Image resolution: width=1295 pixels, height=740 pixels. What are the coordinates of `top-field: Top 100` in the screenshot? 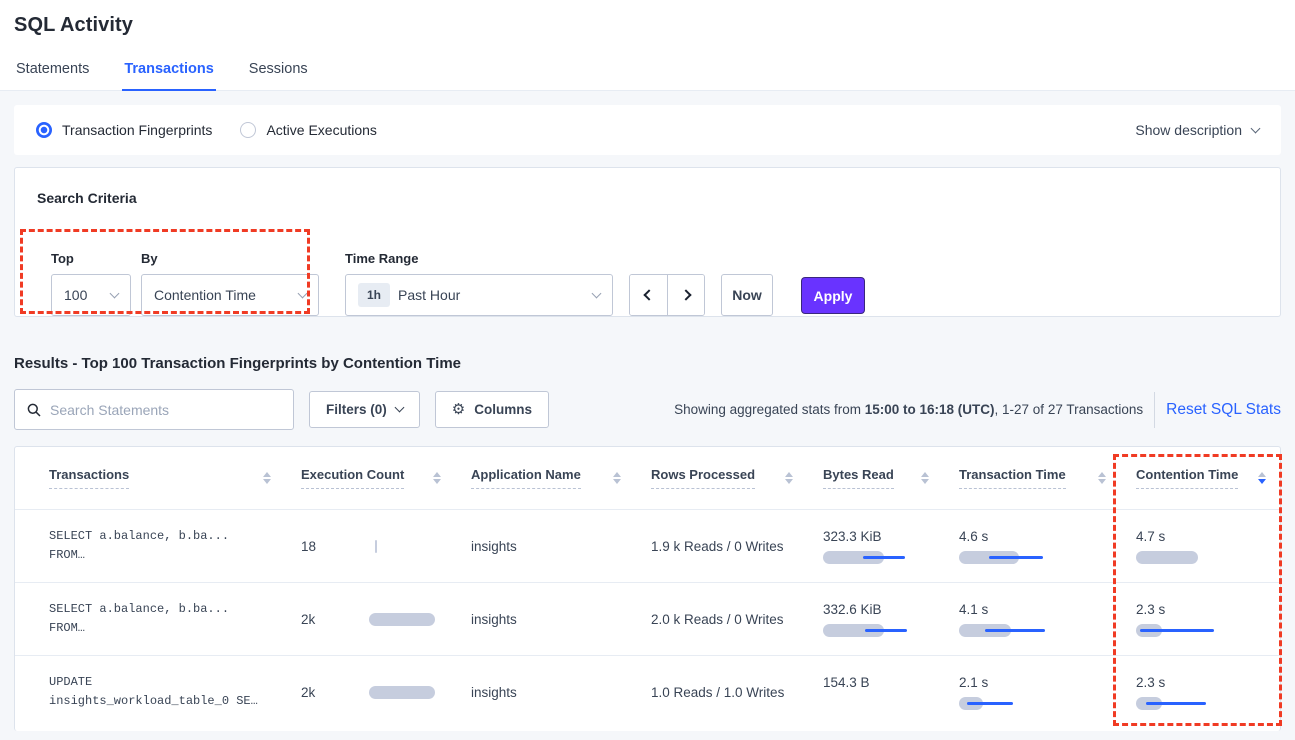 It's located at (91, 283).